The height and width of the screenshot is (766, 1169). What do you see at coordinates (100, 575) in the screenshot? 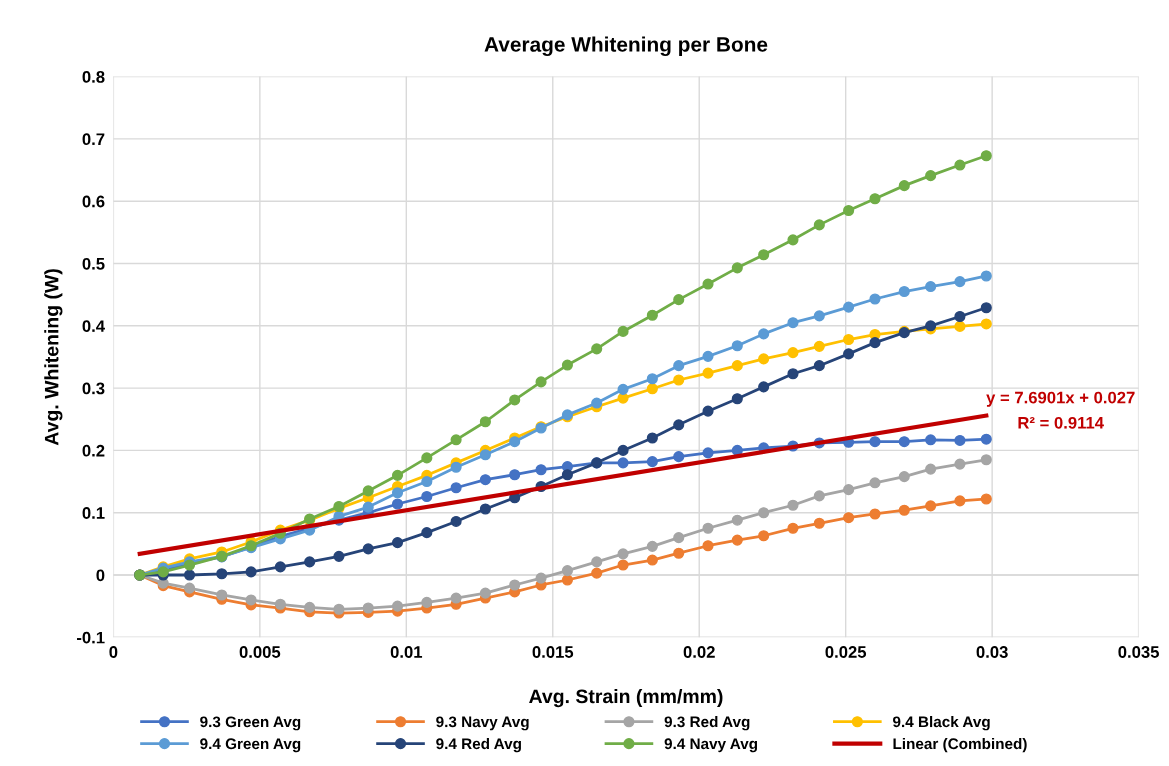
I see `y-tick-label: 0` at bounding box center [100, 575].